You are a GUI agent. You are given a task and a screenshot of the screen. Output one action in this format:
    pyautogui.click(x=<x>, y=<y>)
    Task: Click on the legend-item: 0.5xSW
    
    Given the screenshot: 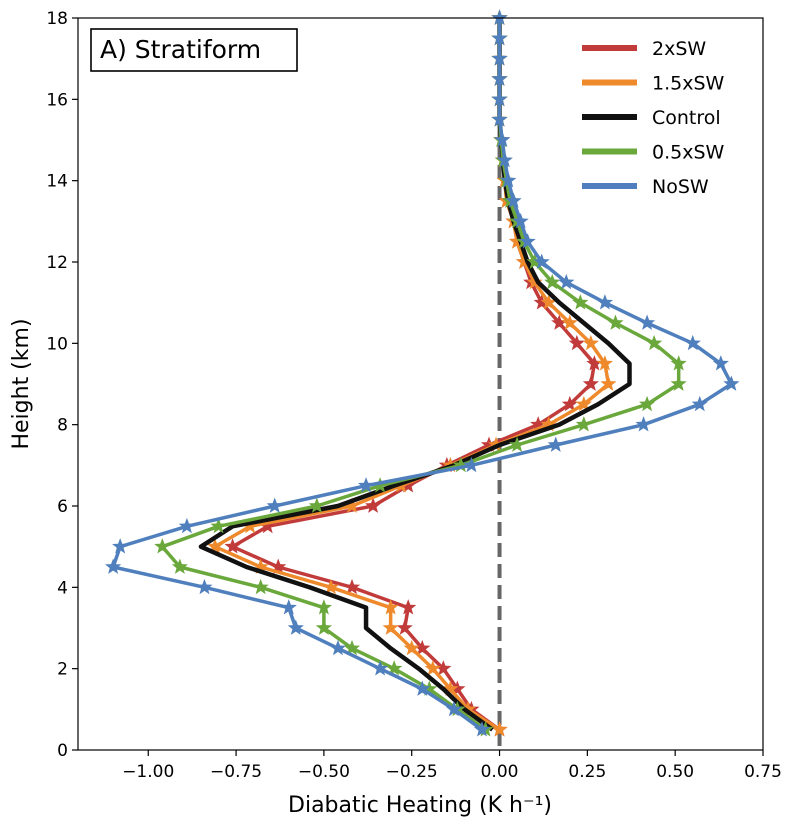 What is the action you would take?
    pyautogui.click(x=653, y=153)
    